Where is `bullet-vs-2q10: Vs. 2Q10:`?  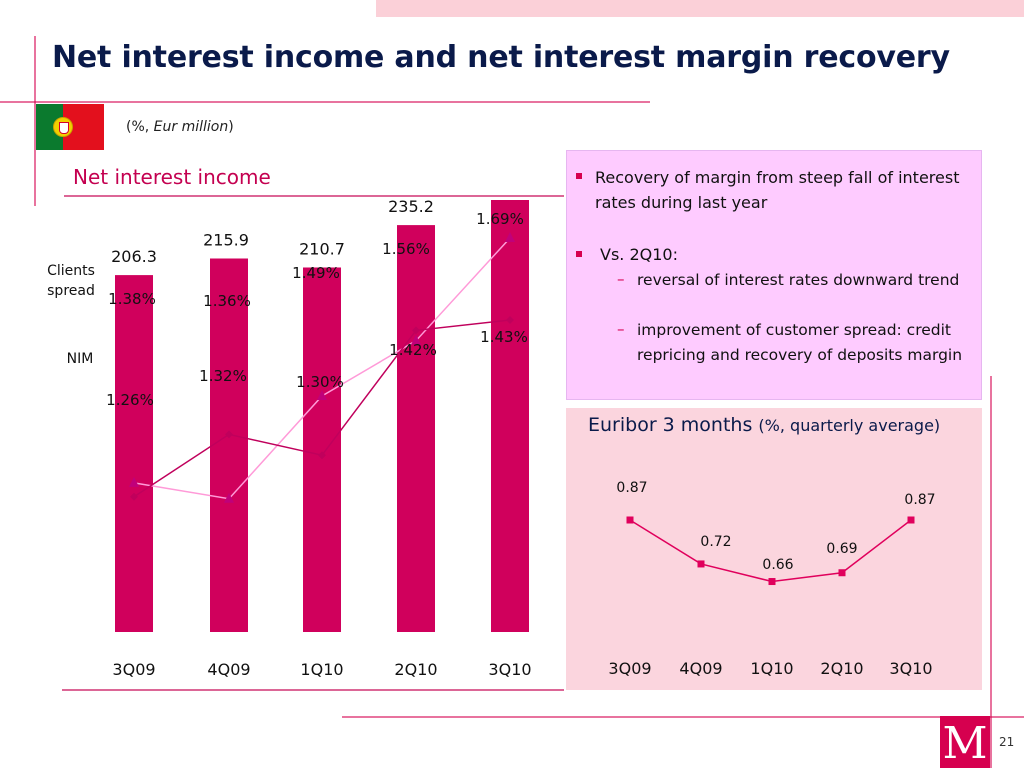 bullet-vs-2q10: Vs. 2Q10: is located at coordinates (639, 254).